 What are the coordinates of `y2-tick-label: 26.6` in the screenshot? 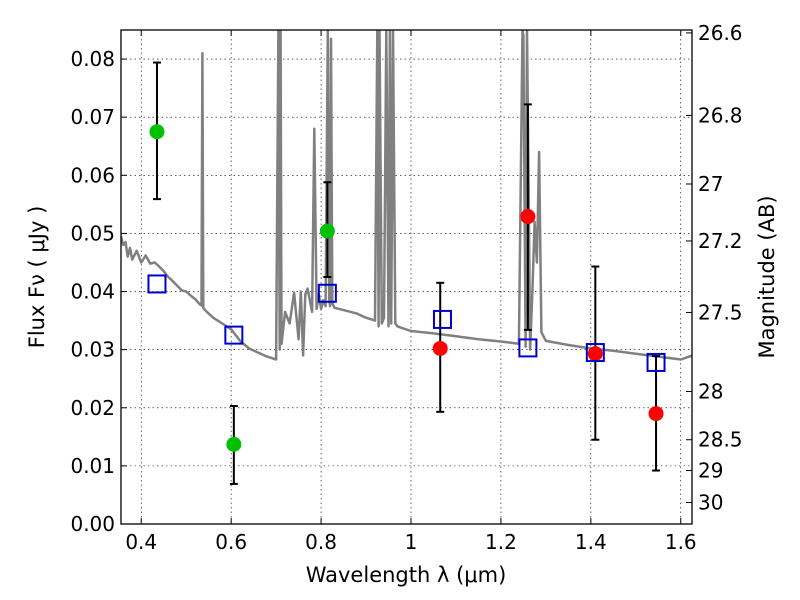 It's located at (720, 33).